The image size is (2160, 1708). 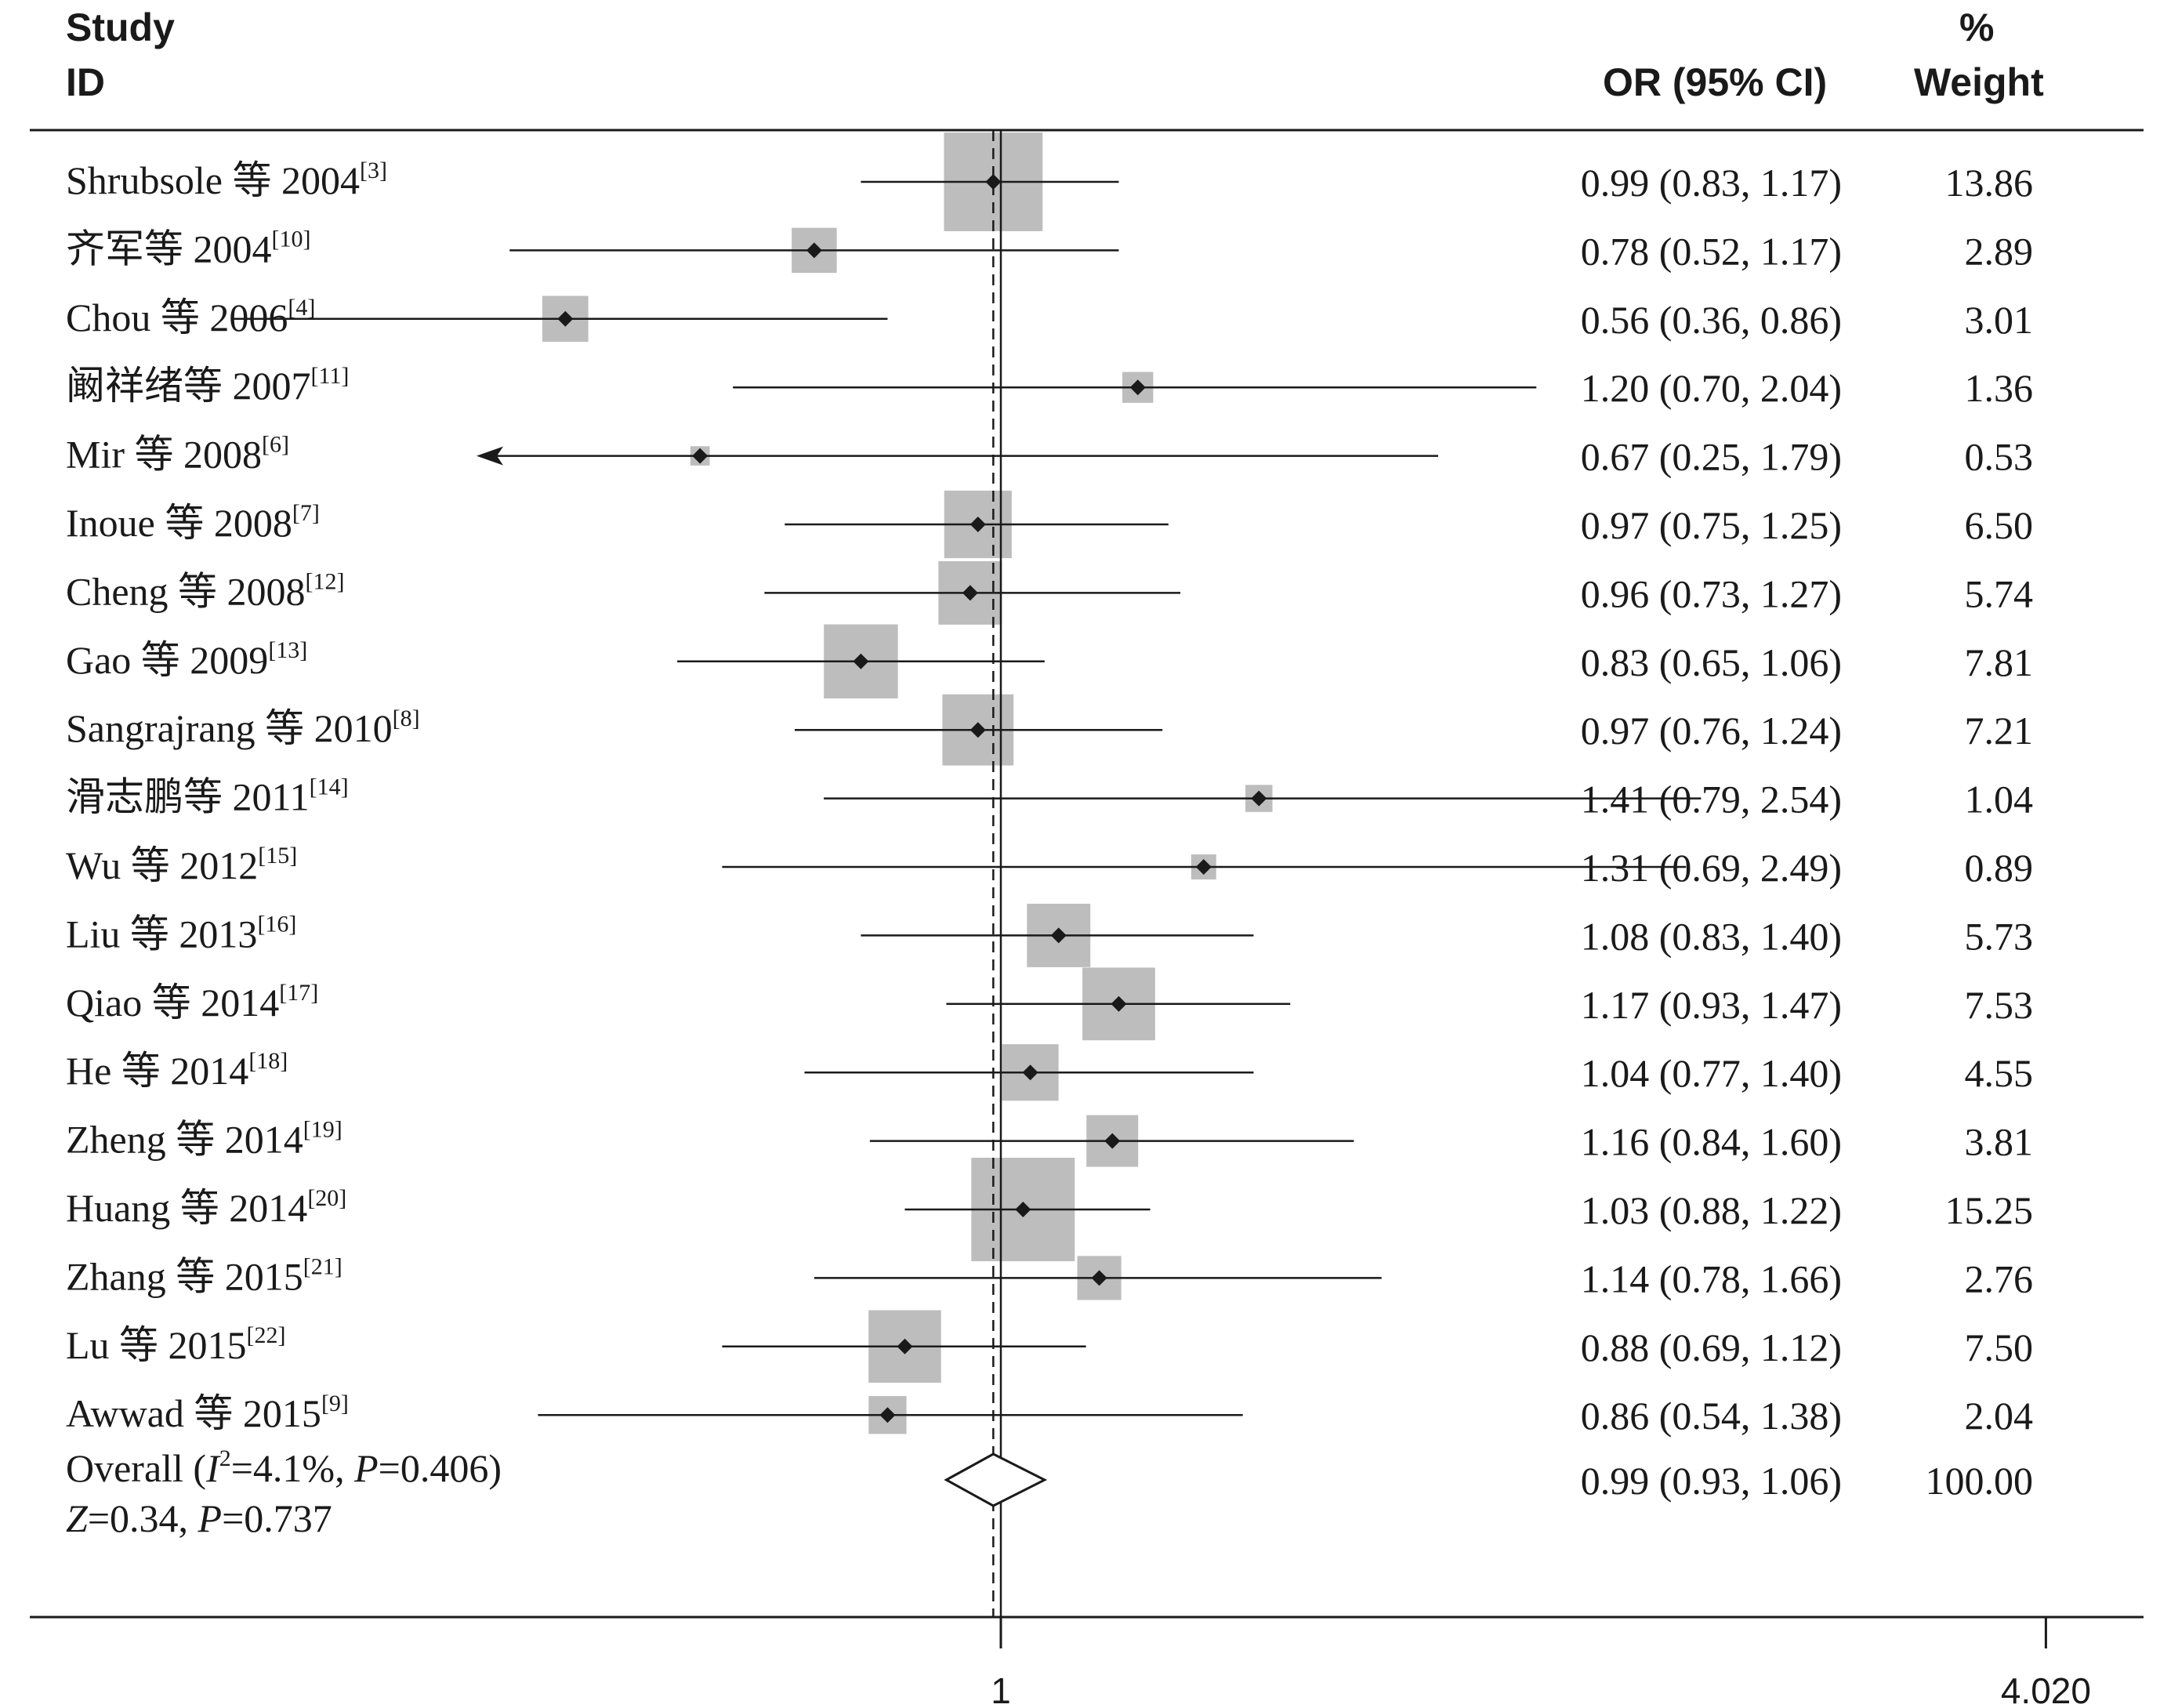 What do you see at coordinates (2000, 868) in the screenshot?
I see `study-weight-value: 0.89` at bounding box center [2000, 868].